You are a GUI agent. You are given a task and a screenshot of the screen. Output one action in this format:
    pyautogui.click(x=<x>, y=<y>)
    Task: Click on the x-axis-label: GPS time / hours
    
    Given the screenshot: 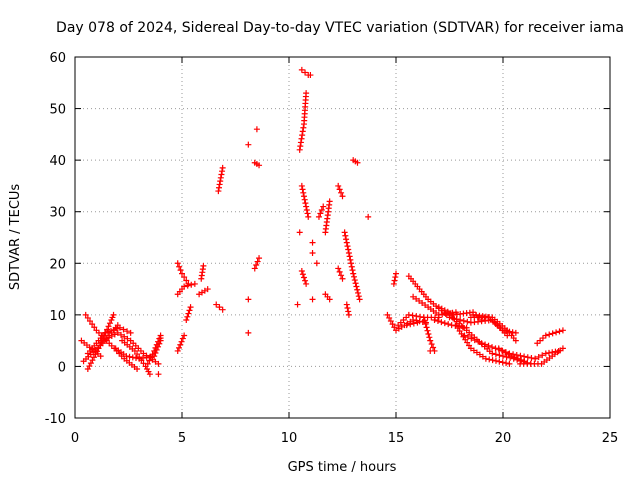 What is the action you would take?
    pyautogui.click(x=342, y=467)
    